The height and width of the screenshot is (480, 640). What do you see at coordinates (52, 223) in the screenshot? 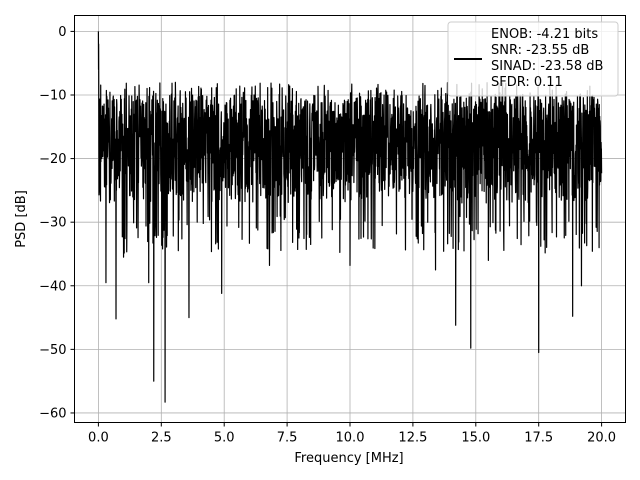
I see `y-tick-label: −30` at bounding box center [52, 223].